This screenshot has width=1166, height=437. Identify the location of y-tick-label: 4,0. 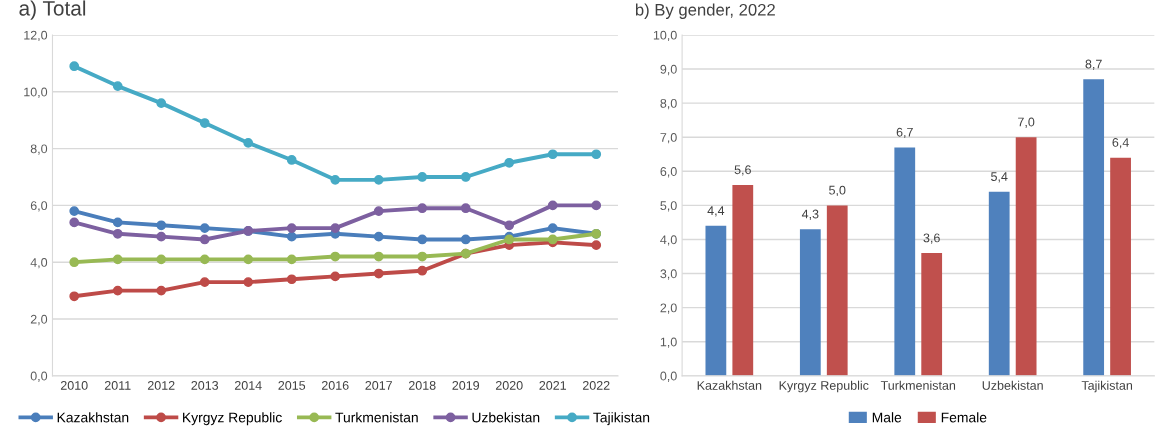
(668, 240).